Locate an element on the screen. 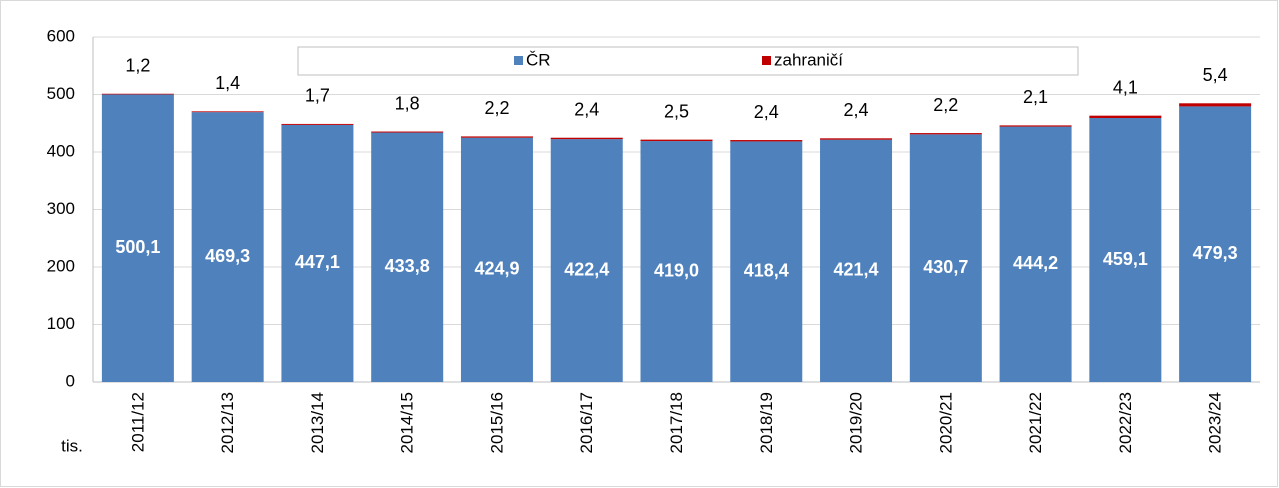 The image size is (1279, 488). x-tick-label: 2021/22 is located at coordinates (1035, 422).